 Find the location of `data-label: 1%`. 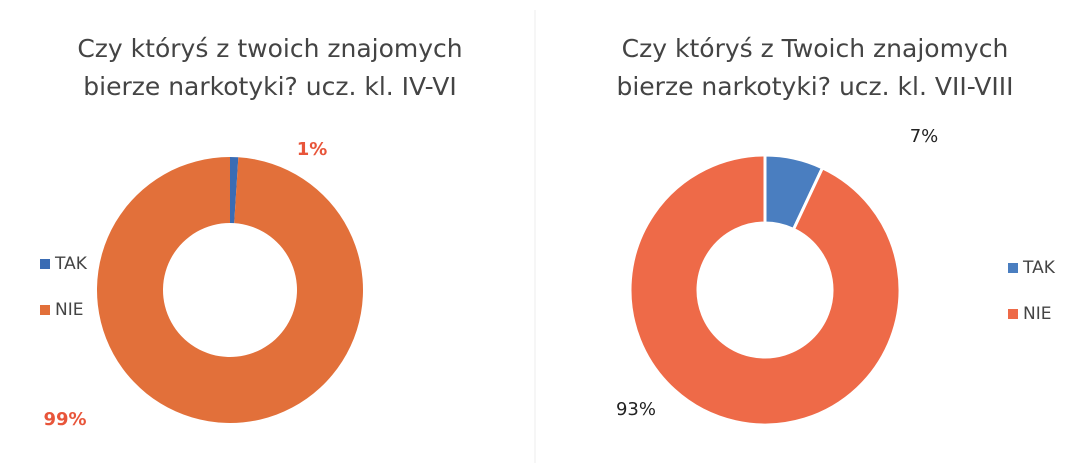

data-label: 1% is located at coordinates (312, 149).